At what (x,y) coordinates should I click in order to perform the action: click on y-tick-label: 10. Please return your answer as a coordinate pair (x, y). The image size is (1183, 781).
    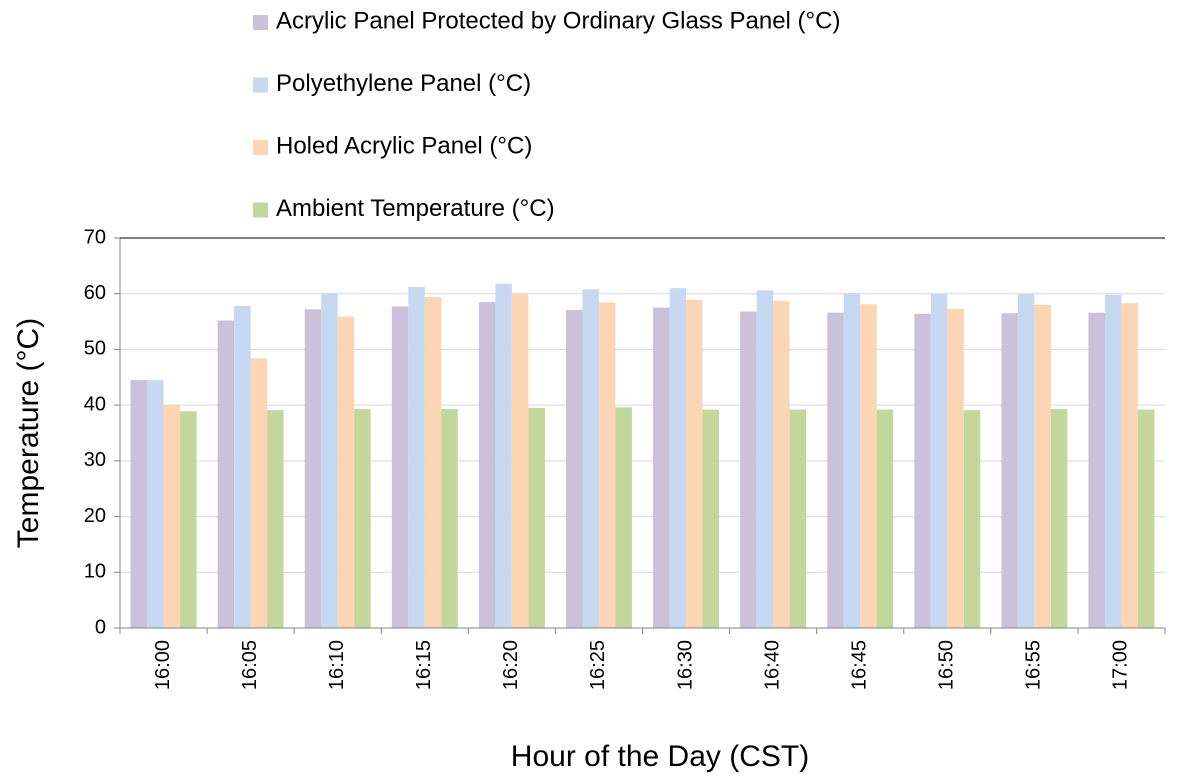
    Looking at the image, I should click on (95, 572).